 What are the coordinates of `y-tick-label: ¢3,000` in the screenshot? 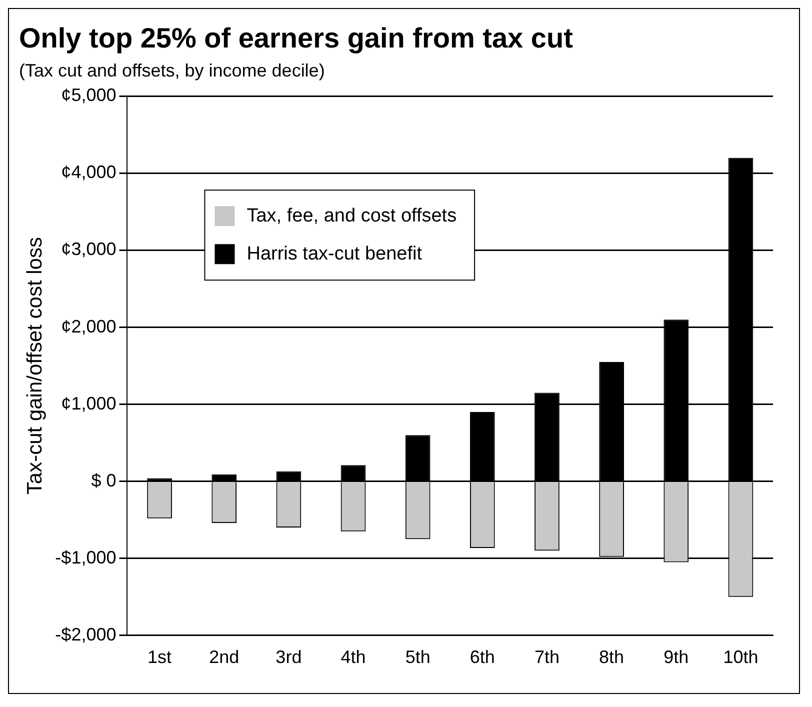 It's located at (88, 249).